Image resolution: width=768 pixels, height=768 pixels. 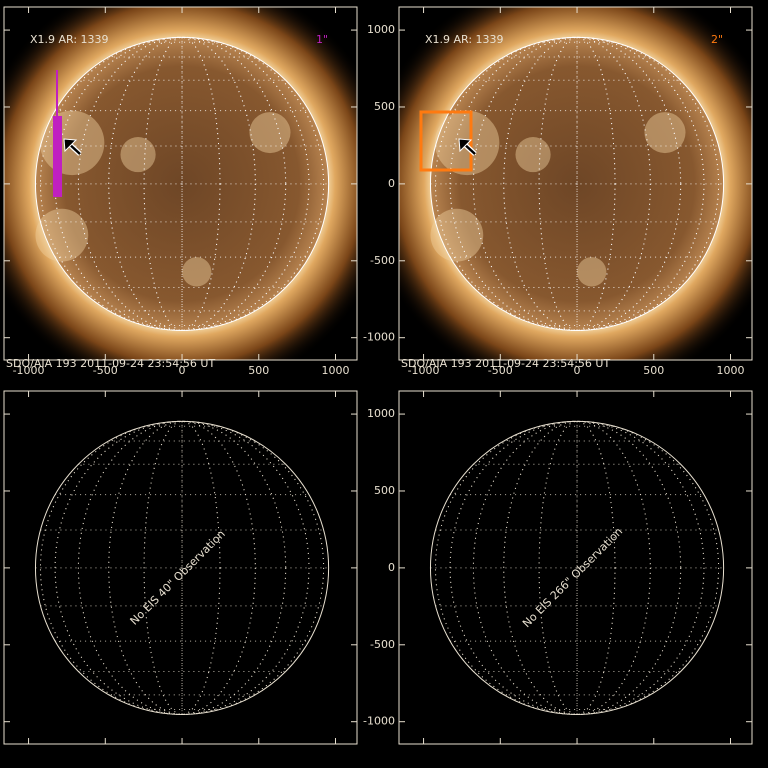 What do you see at coordinates (322, 39) in the screenshot?
I see `slit-label: 1"` at bounding box center [322, 39].